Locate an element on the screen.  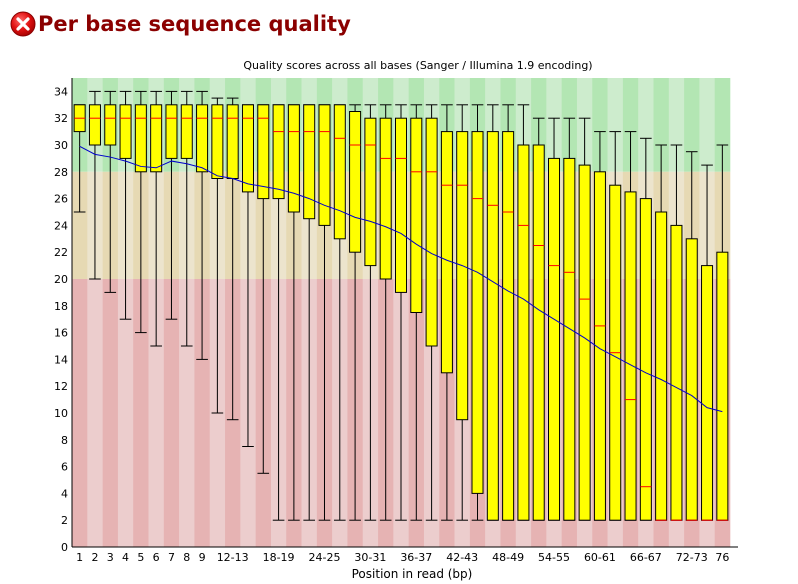
x-tick-label: 76 is located at coordinates (722, 557).